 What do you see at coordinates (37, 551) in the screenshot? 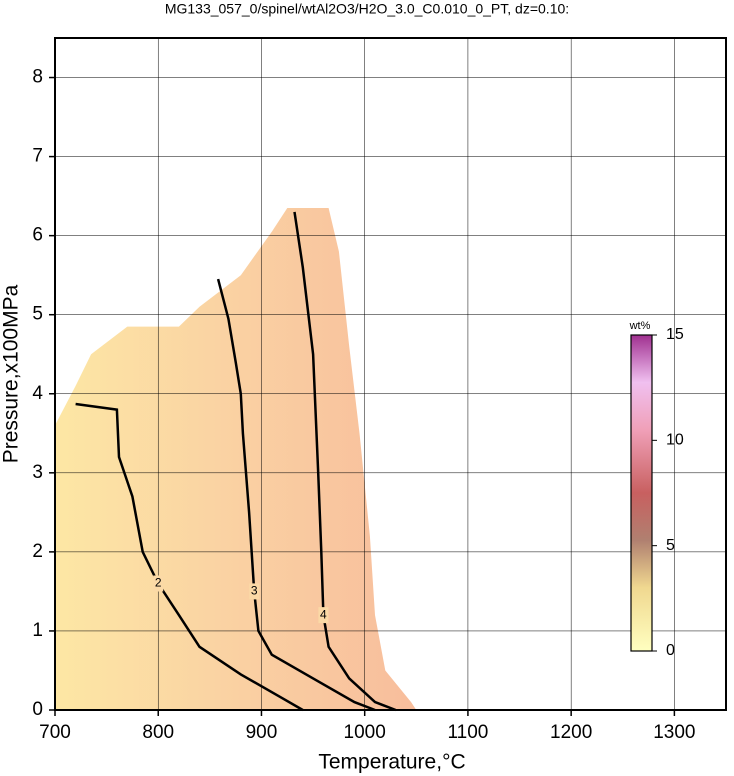
I see `y-tick-label: 2` at bounding box center [37, 551].